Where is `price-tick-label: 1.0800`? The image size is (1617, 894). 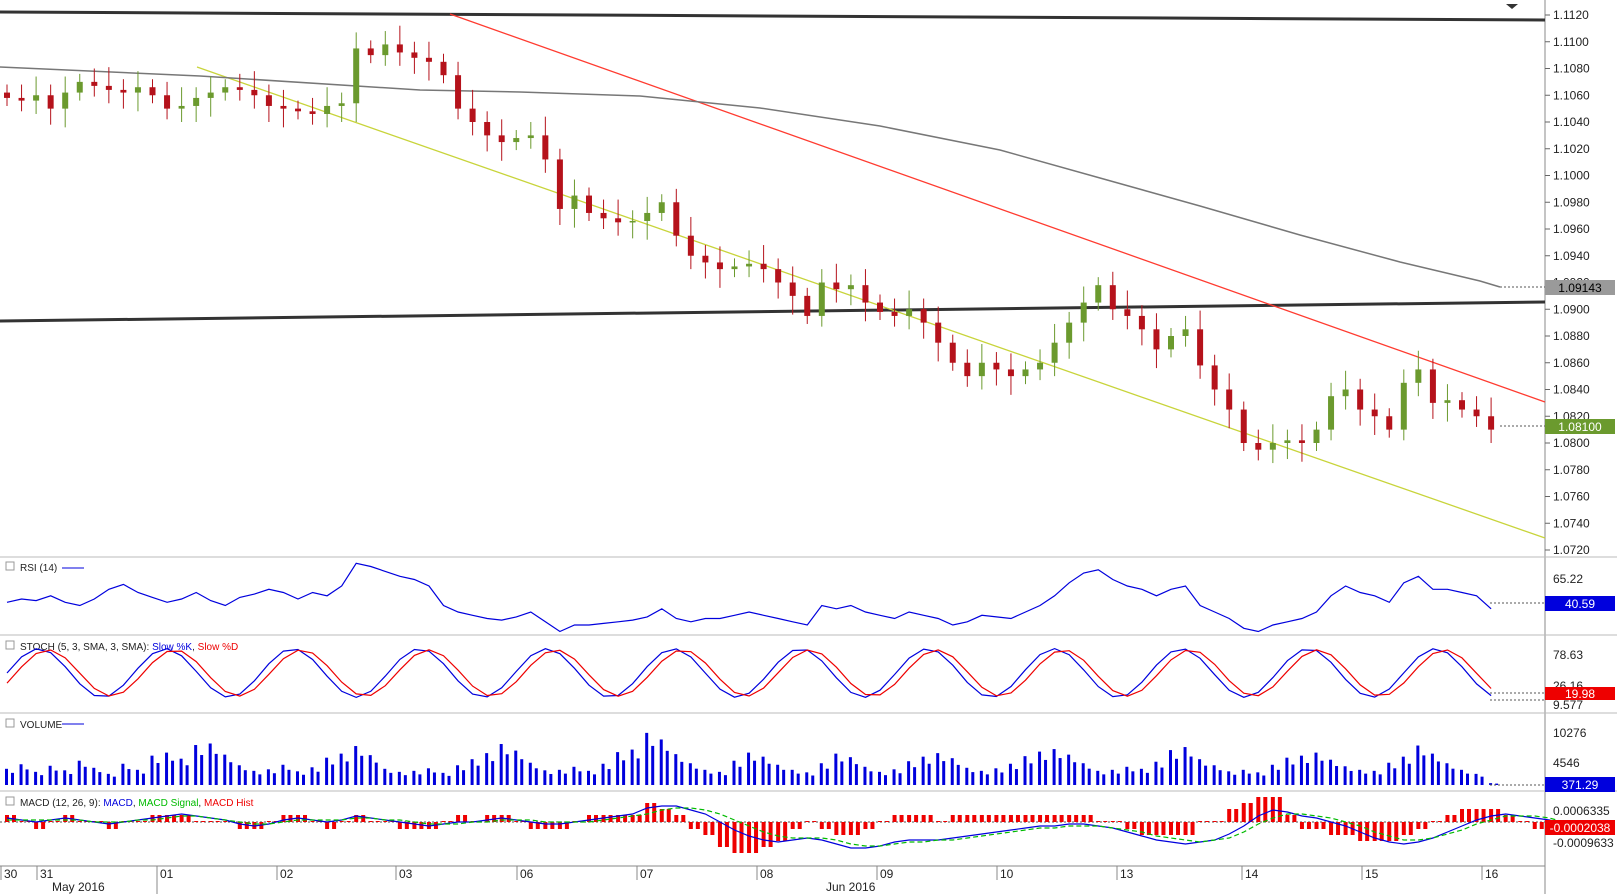 price-tick-label: 1.0800 is located at coordinates (1571, 443).